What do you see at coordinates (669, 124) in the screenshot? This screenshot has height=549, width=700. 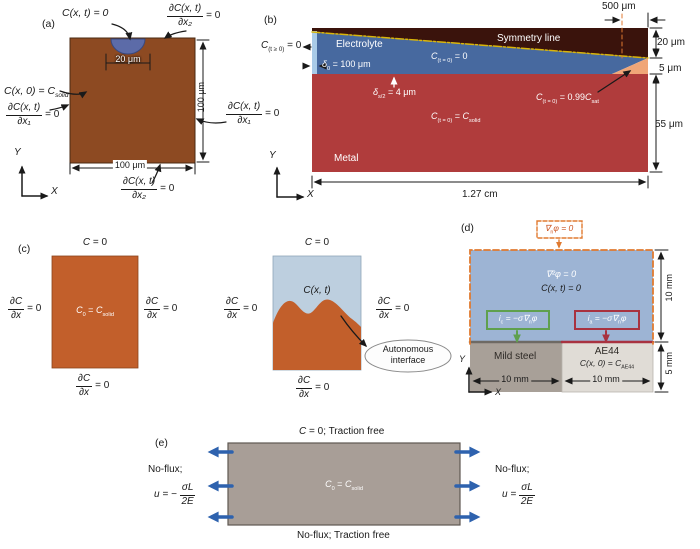 I see `b-dim-55um: 55 μm` at bounding box center [669, 124].